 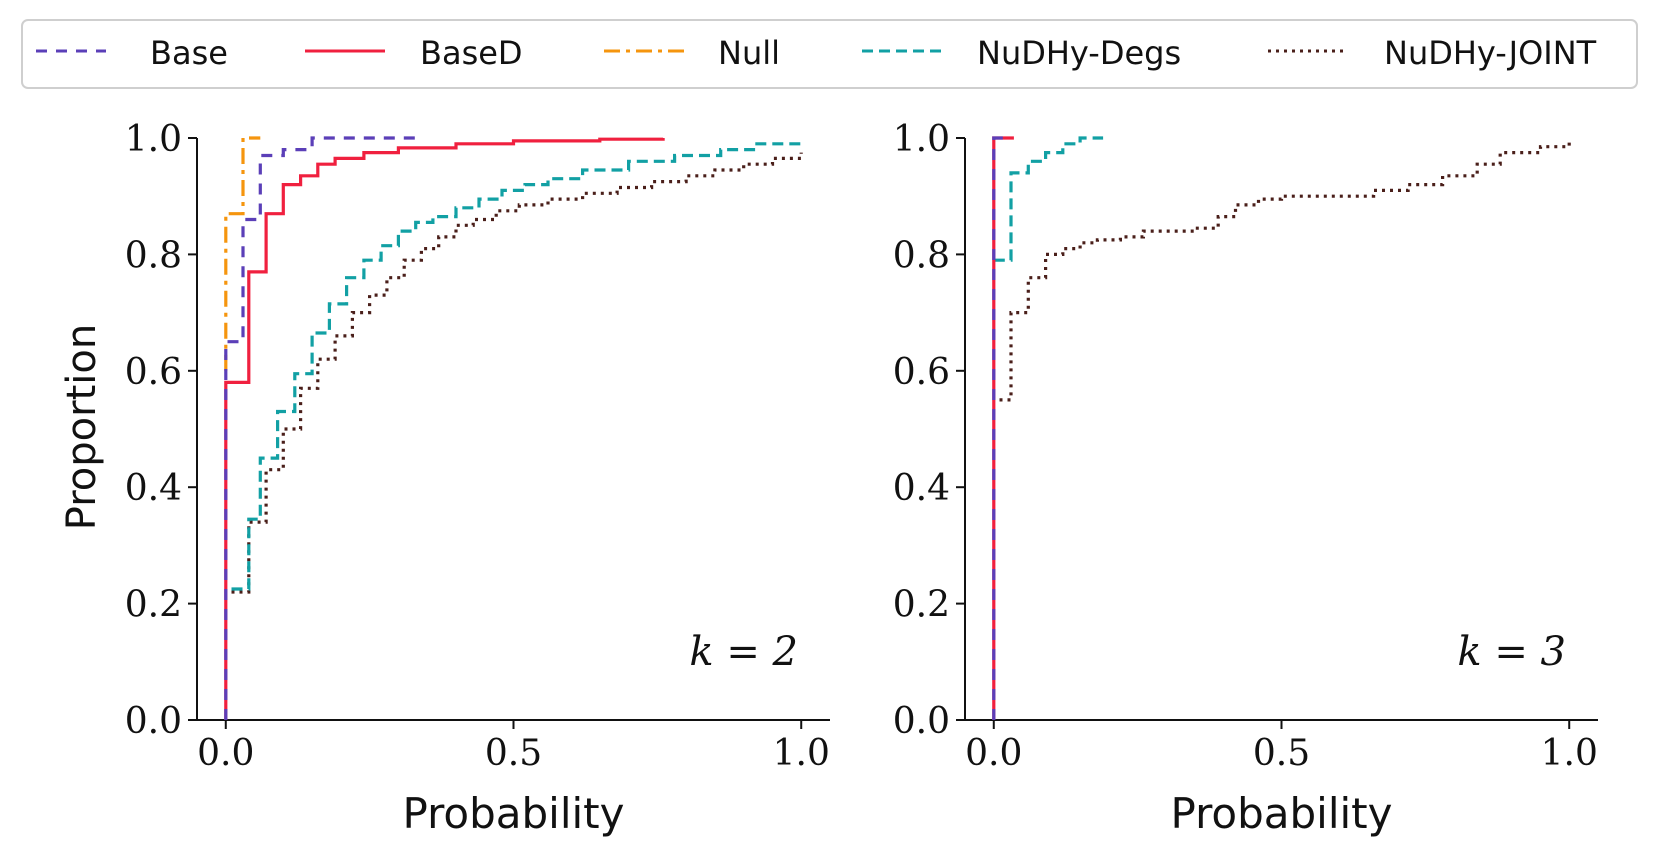 I want to click on legend-frame, so click(x=829, y=54).